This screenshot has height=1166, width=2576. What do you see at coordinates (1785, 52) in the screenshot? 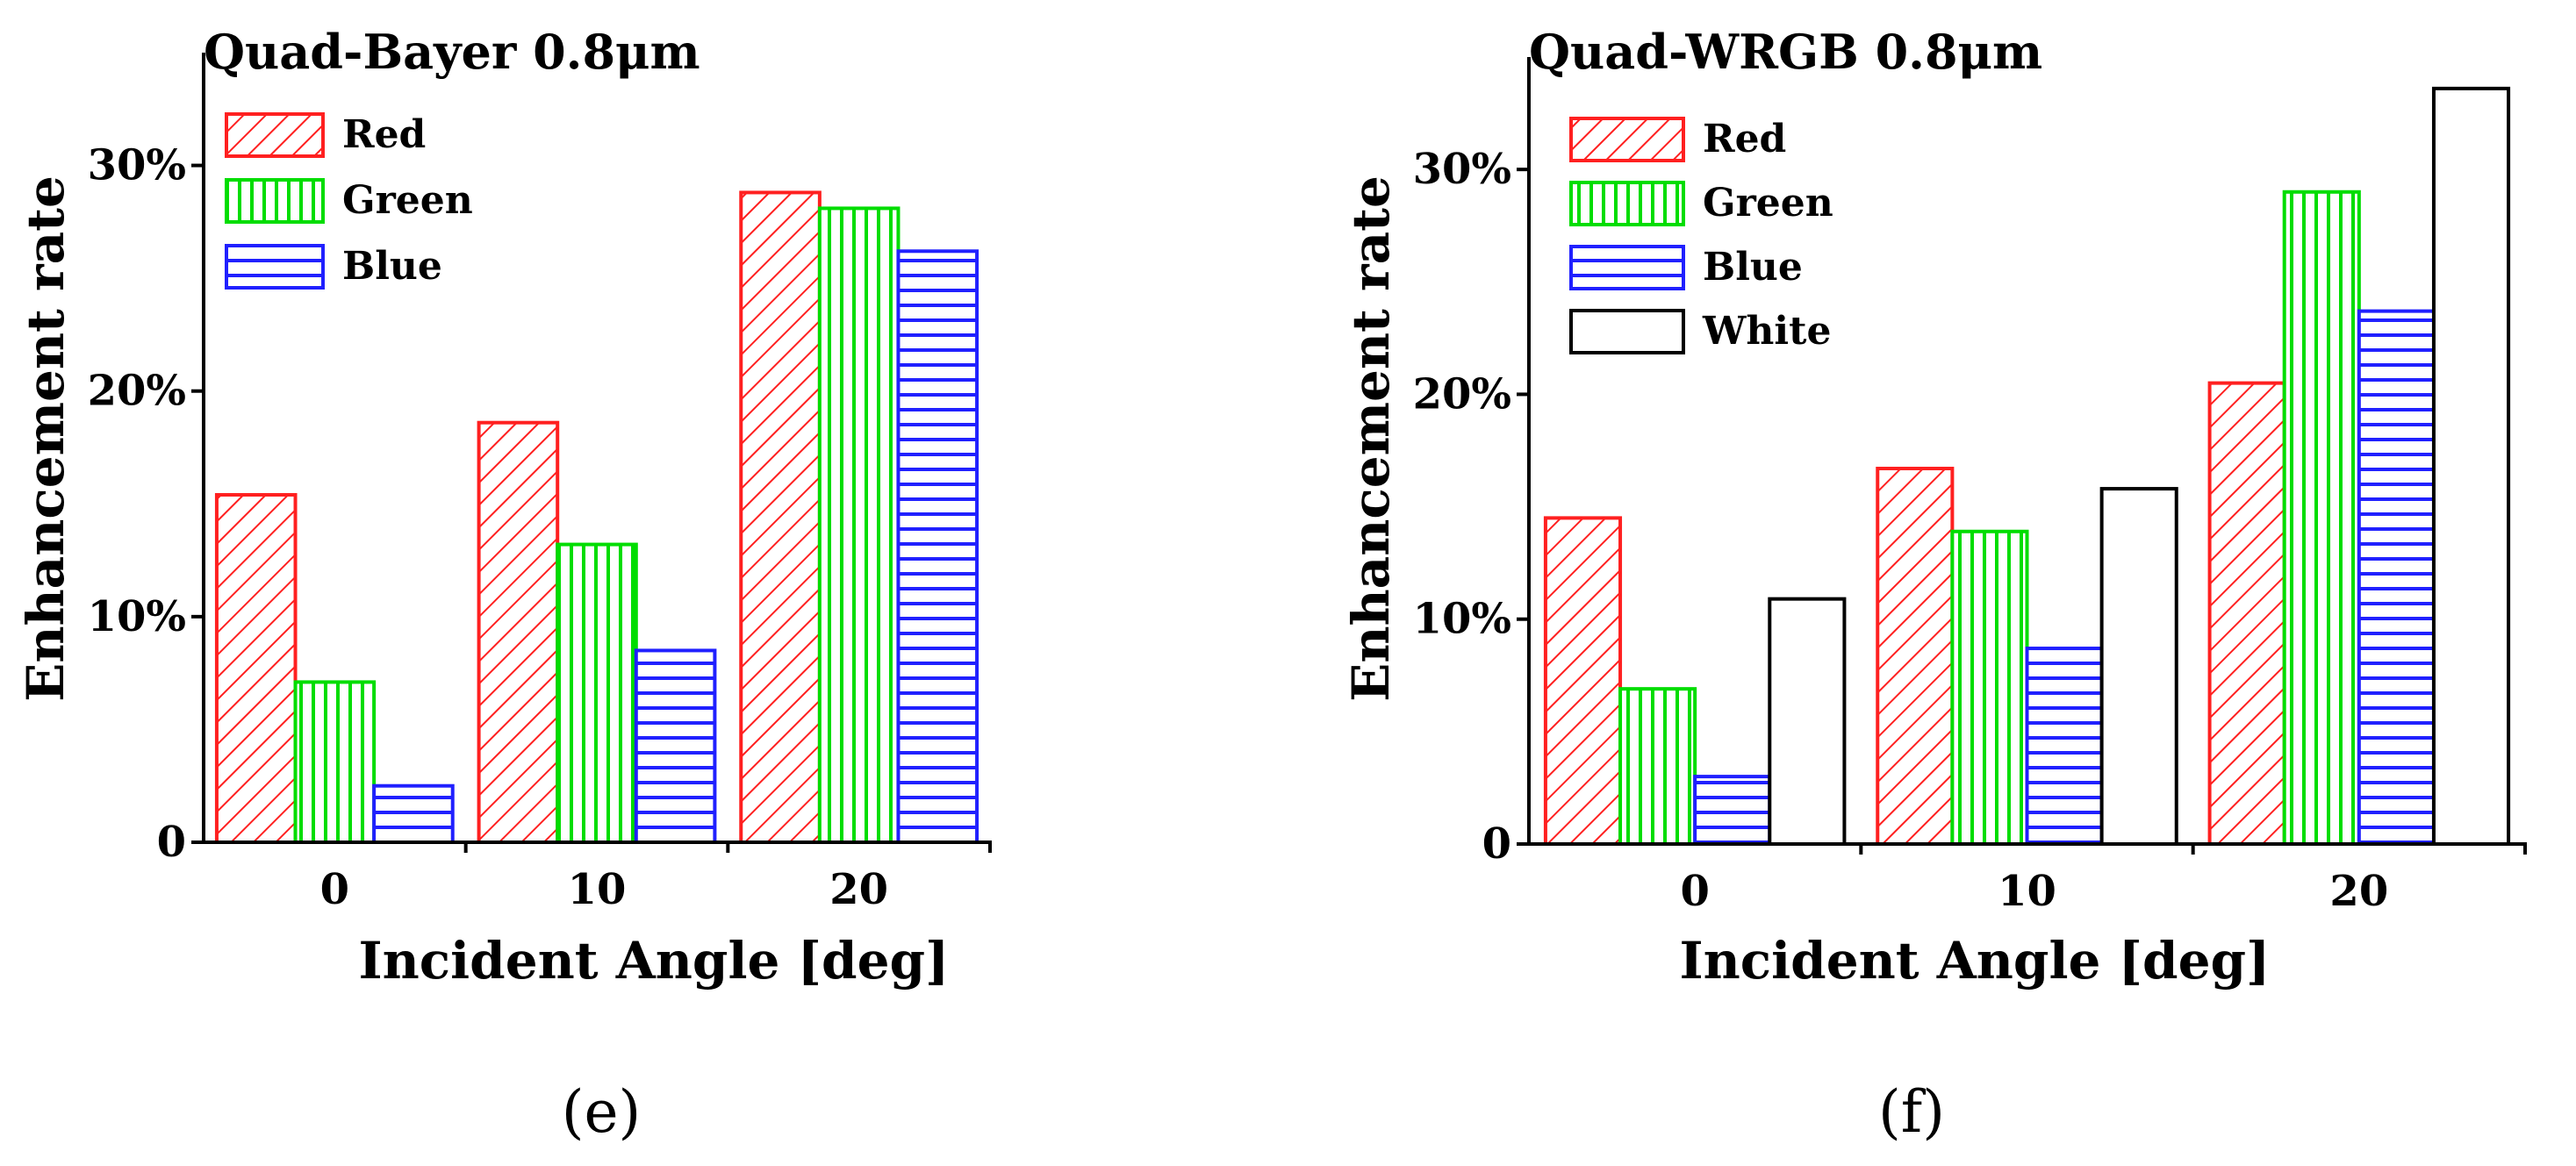
I see `chart-title: Quad-WRGB 0.8μm` at bounding box center [1785, 52].